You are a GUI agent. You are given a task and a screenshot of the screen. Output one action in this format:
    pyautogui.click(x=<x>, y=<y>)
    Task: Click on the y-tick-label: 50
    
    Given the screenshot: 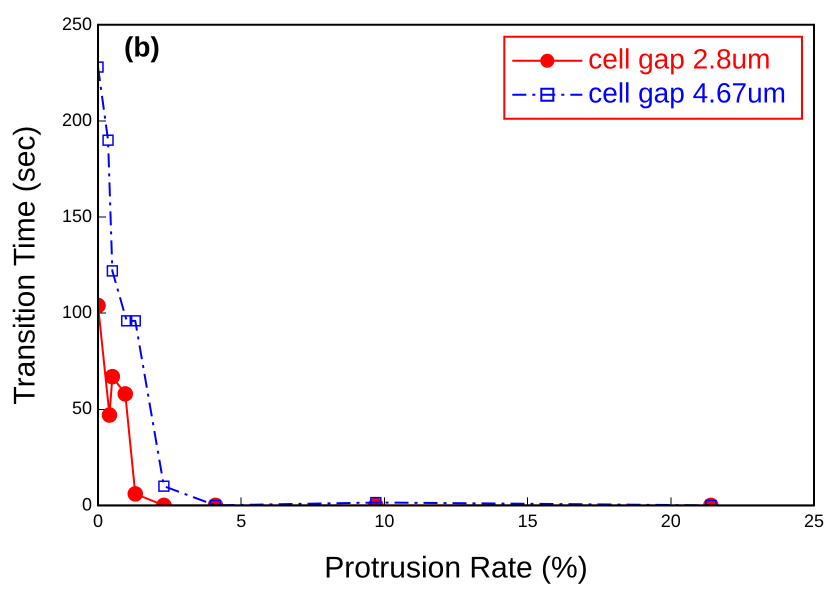 What is the action you would take?
    pyautogui.click(x=82, y=408)
    